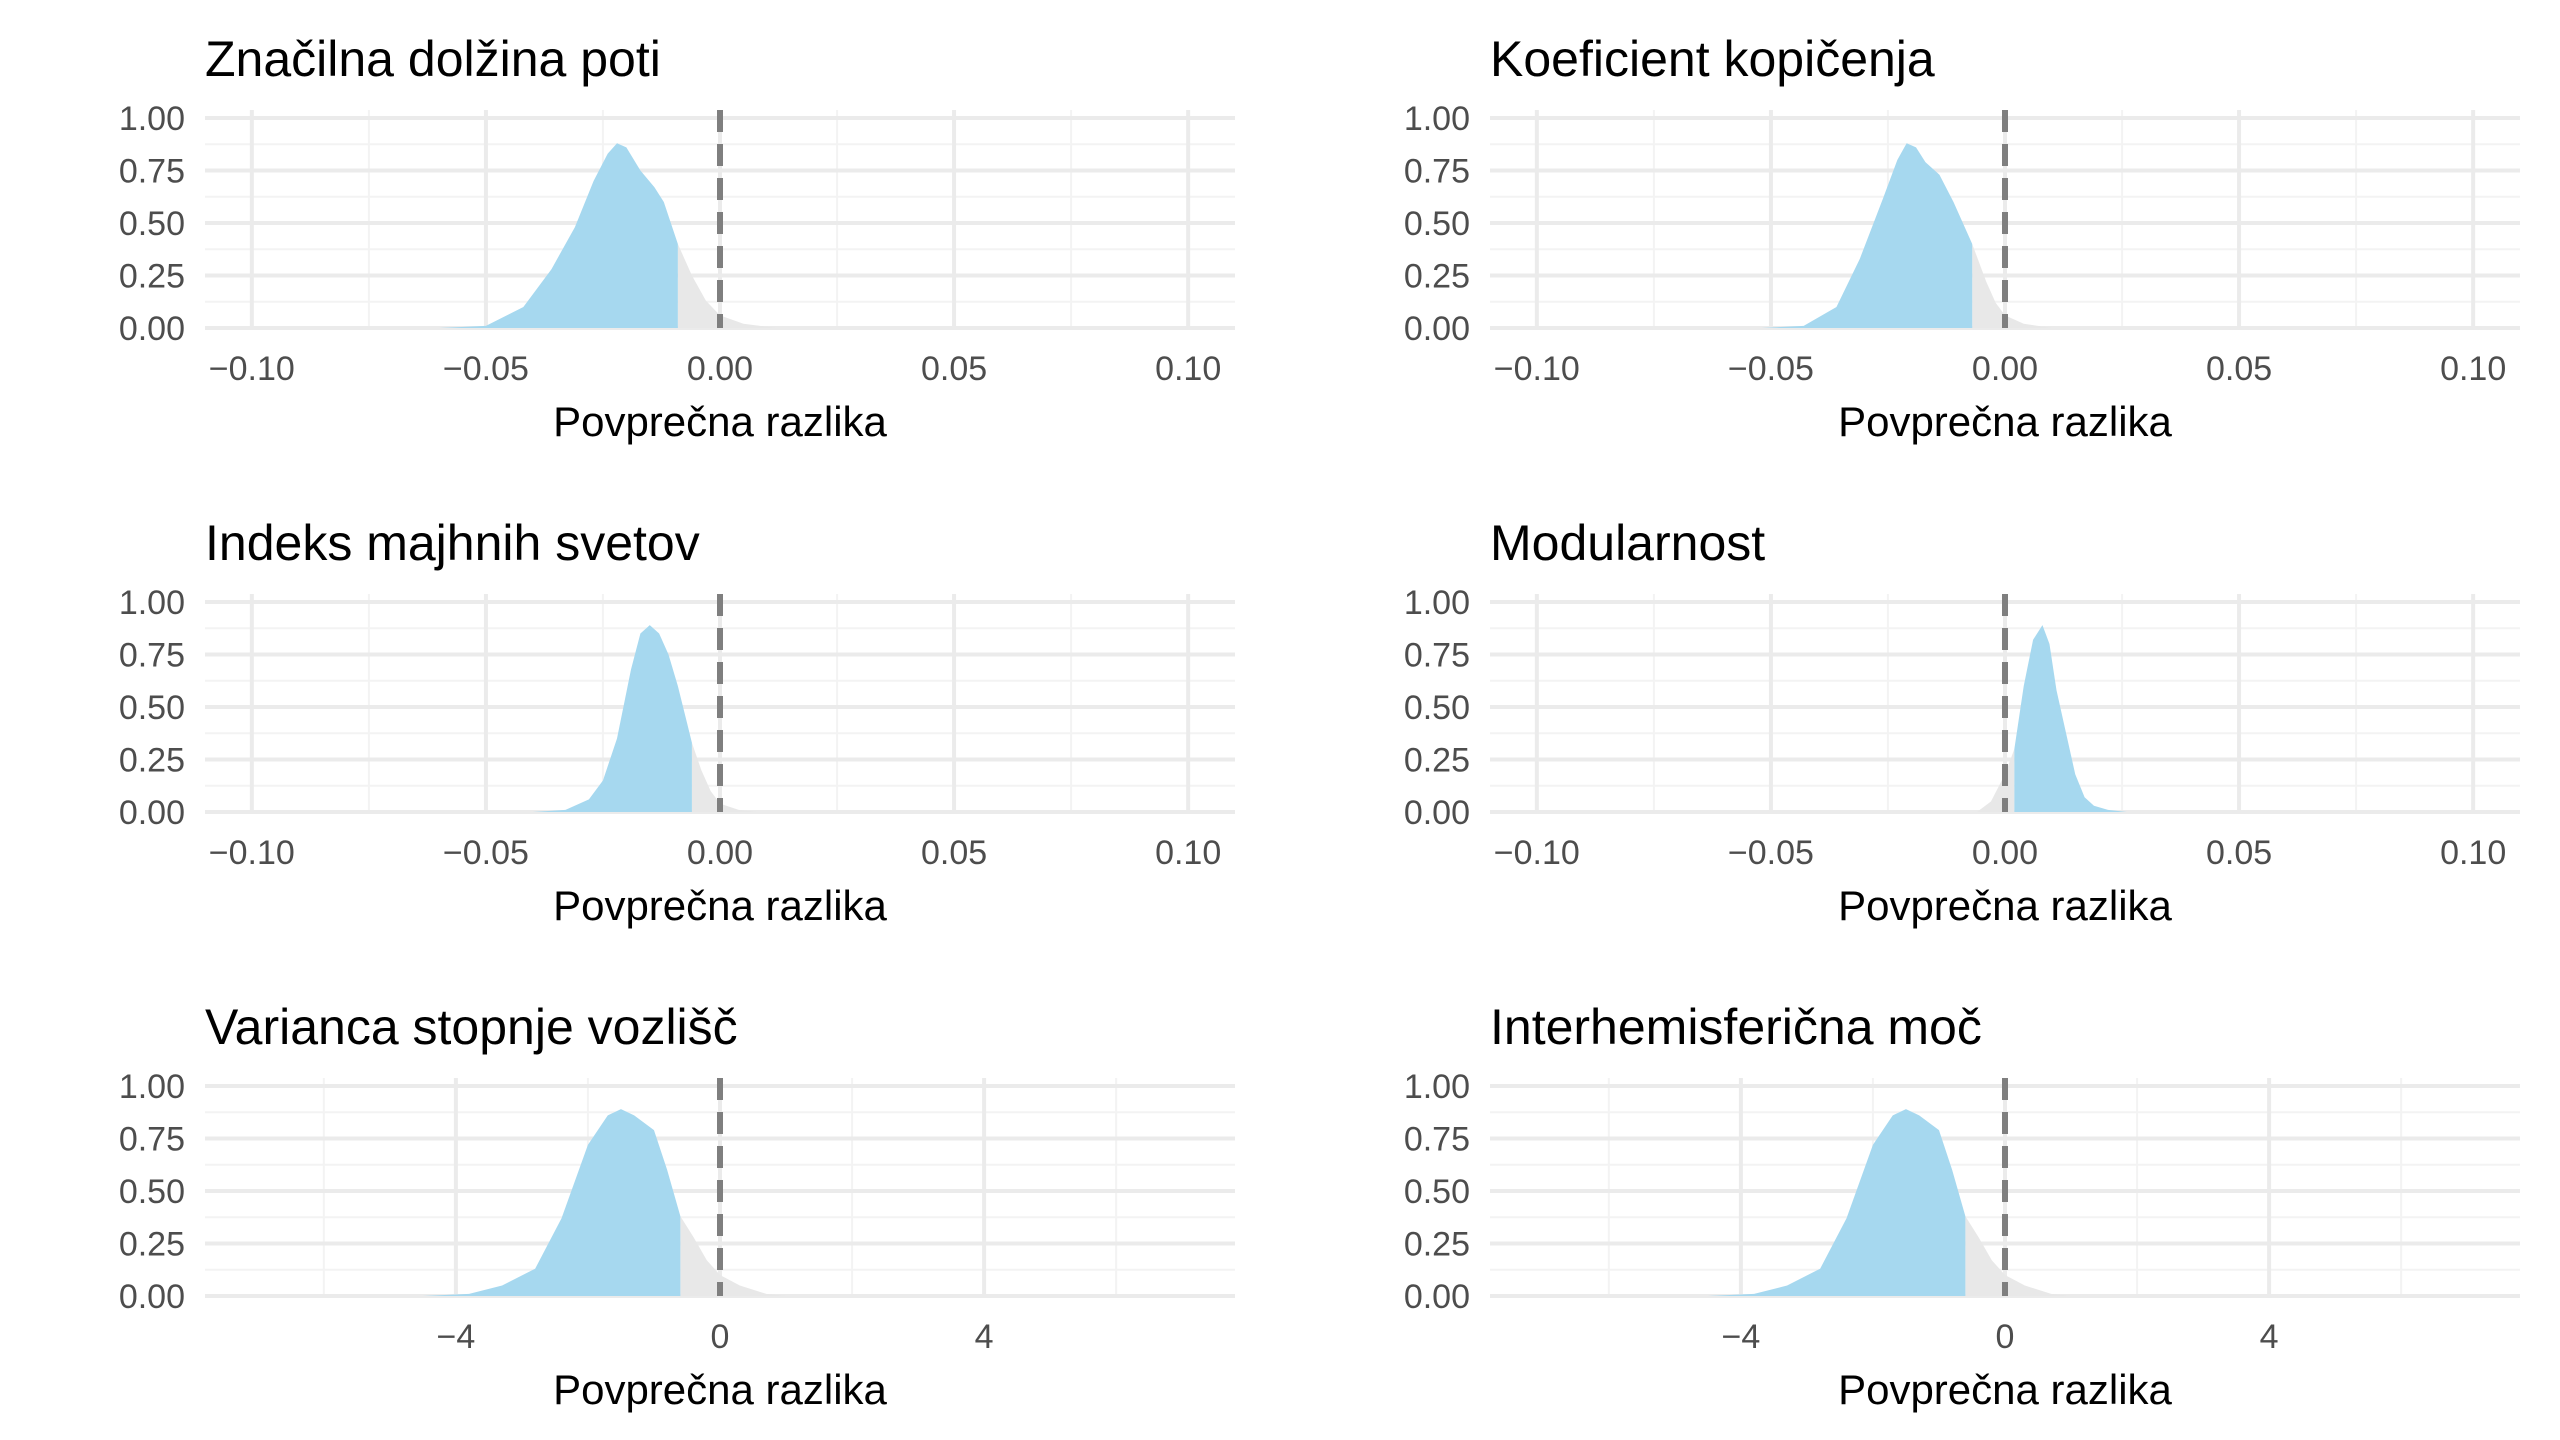 The image size is (2560, 1440). What do you see at coordinates (452, 543) in the screenshot?
I see `panel-title: Indeks majhnih svetov` at bounding box center [452, 543].